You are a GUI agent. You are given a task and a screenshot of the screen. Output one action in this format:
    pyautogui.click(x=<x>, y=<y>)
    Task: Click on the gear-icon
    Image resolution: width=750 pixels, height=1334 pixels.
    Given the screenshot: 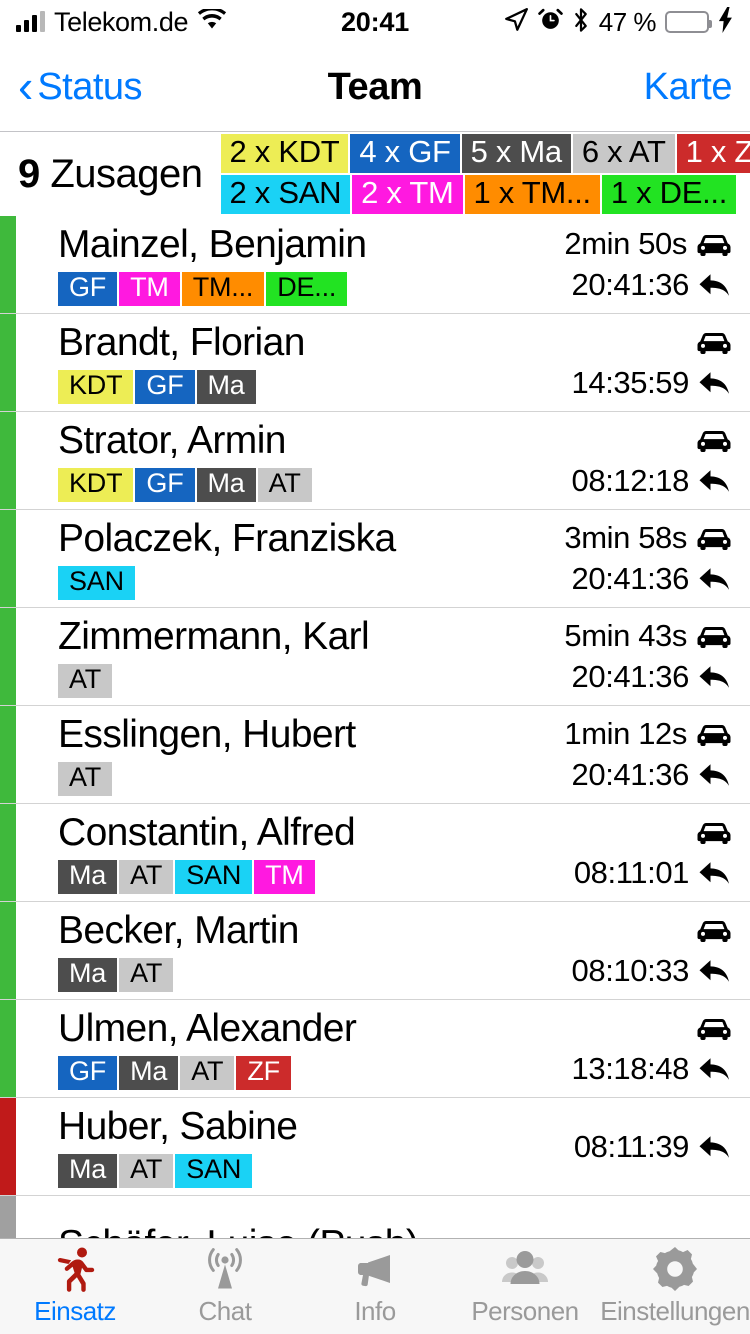 What is the action you would take?
    pyautogui.click(x=675, y=1269)
    